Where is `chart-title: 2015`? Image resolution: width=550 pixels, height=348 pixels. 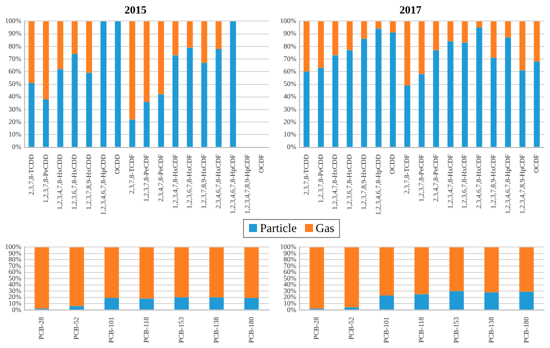
chart-title: 2015 is located at coordinates (135, 10).